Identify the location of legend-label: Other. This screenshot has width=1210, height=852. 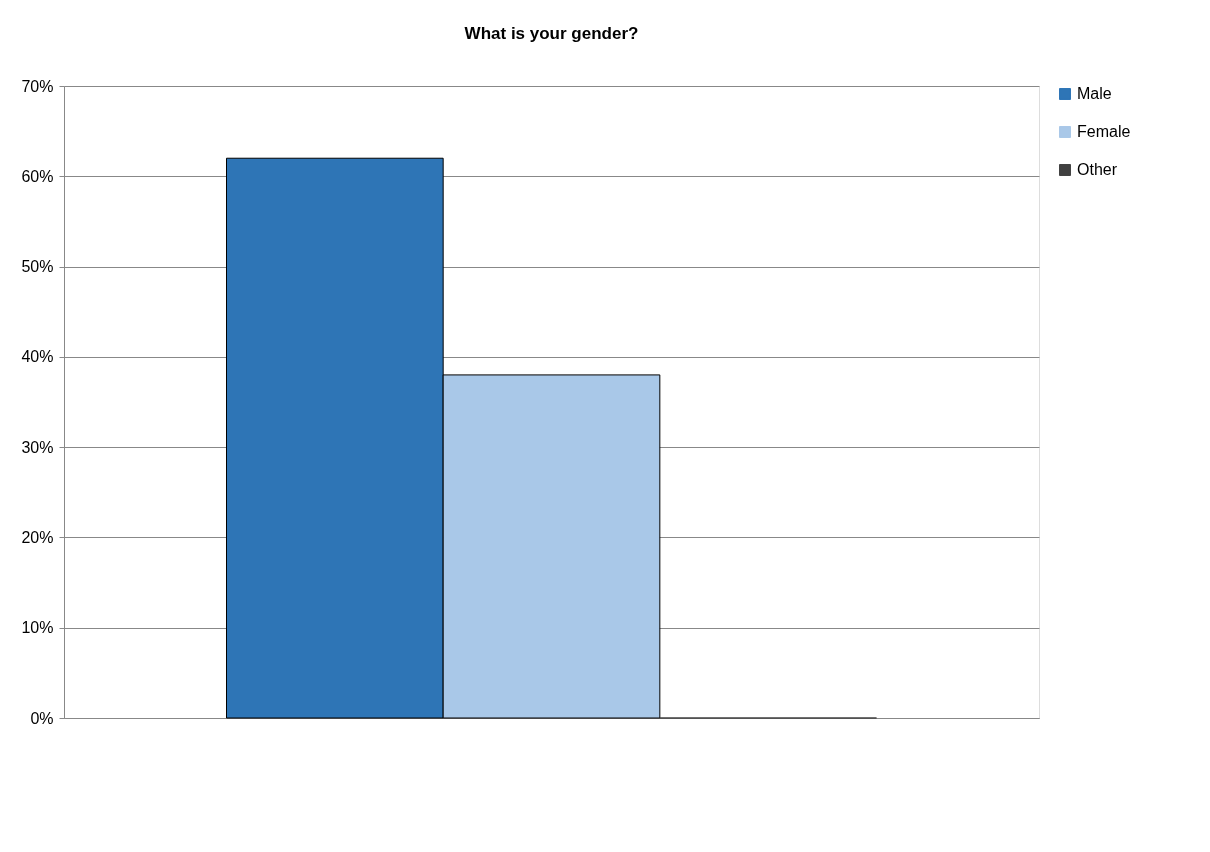
(1097, 169).